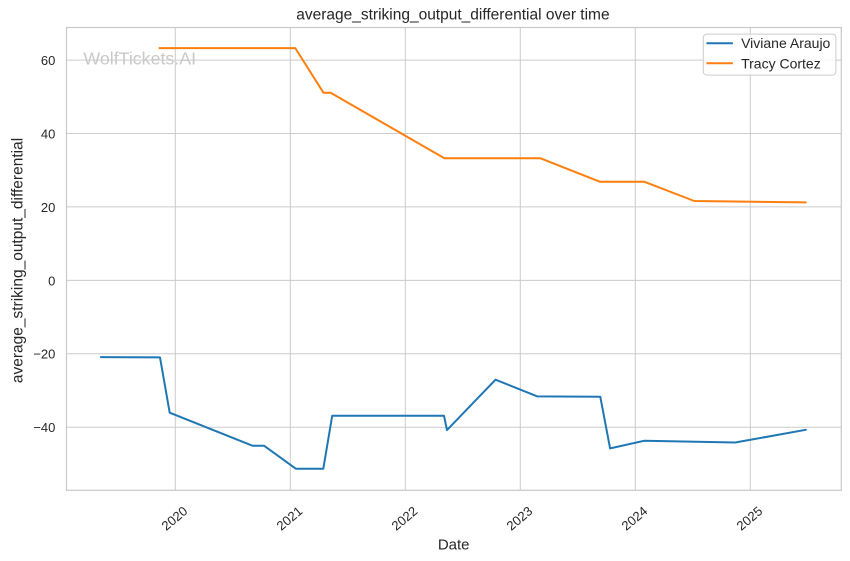 The width and height of the screenshot is (850, 561). I want to click on svg-text: 40, so click(48, 133).